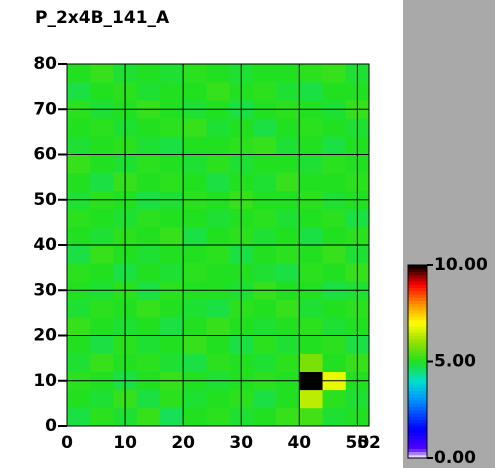  What do you see at coordinates (45, 64) in the screenshot?
I see `y-tick-label: 80` at bounding box center [45, 64].